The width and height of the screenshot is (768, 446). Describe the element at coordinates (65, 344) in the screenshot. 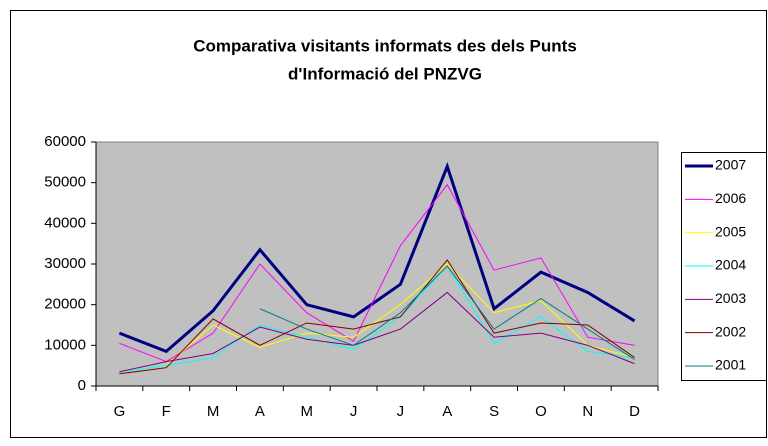

I see `y-tick-label: 10000` at that location.